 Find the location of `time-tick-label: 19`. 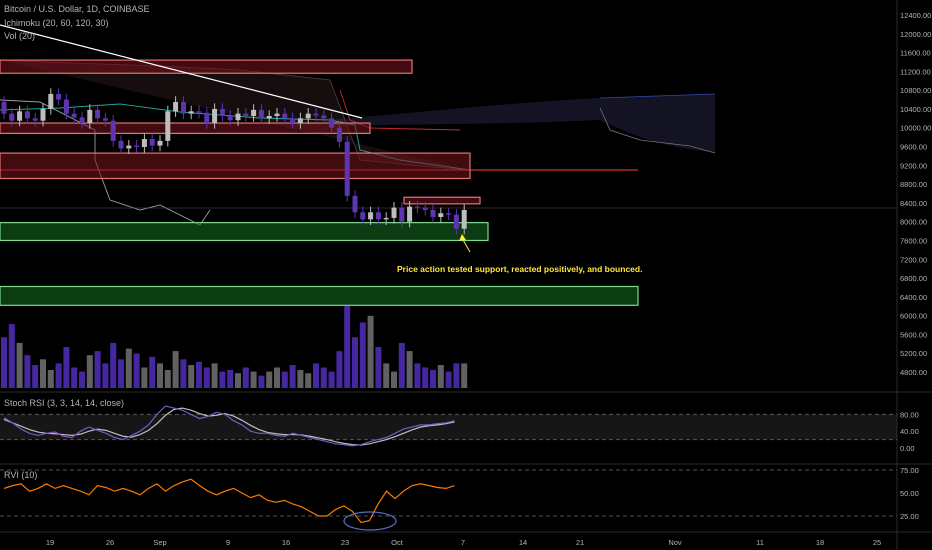

time-tick-label: 19 is located at coordinates (50, 542).